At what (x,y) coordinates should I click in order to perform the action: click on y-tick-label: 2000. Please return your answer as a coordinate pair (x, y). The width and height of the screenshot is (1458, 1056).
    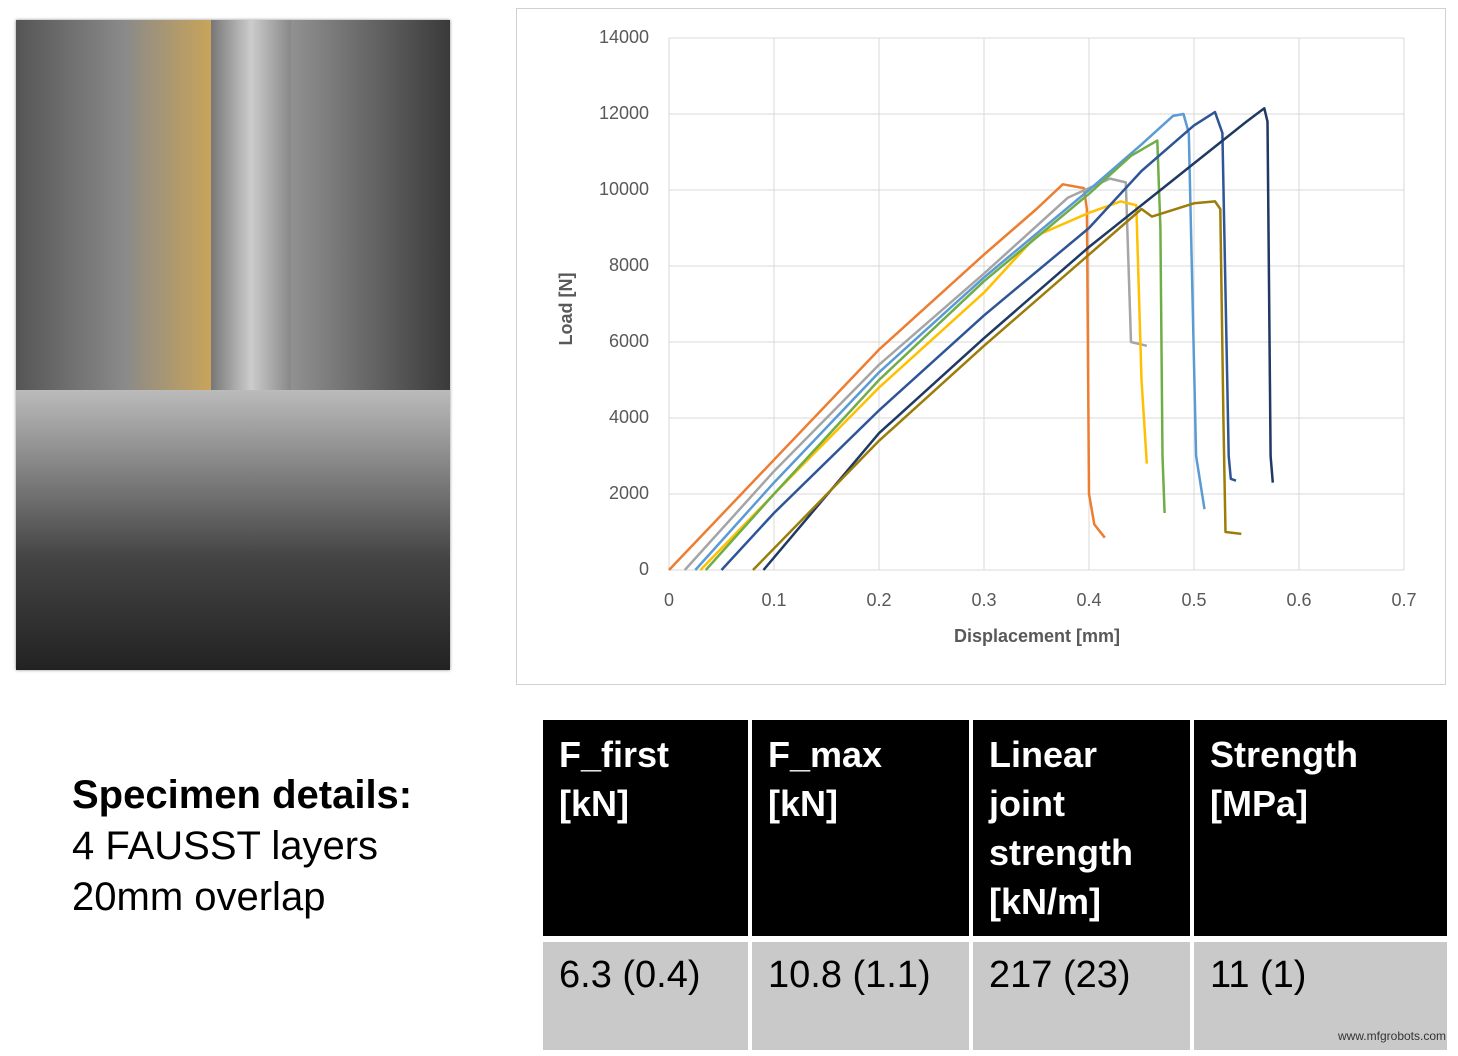
    Looking at the image, I should click on (629, 493).